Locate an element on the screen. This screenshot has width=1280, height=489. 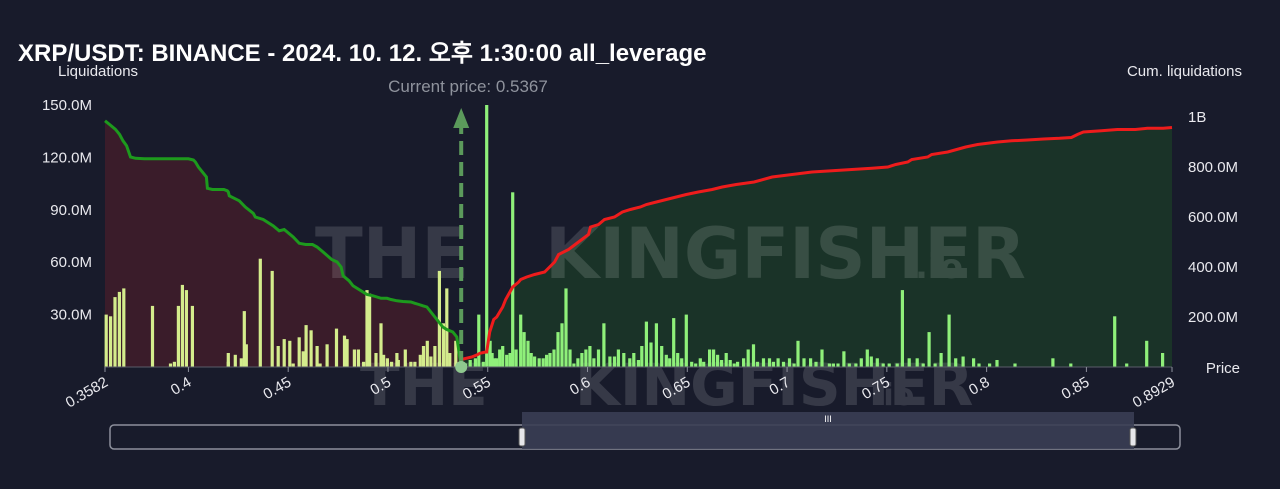
cum-below-area is located at coordinates (283, 243).